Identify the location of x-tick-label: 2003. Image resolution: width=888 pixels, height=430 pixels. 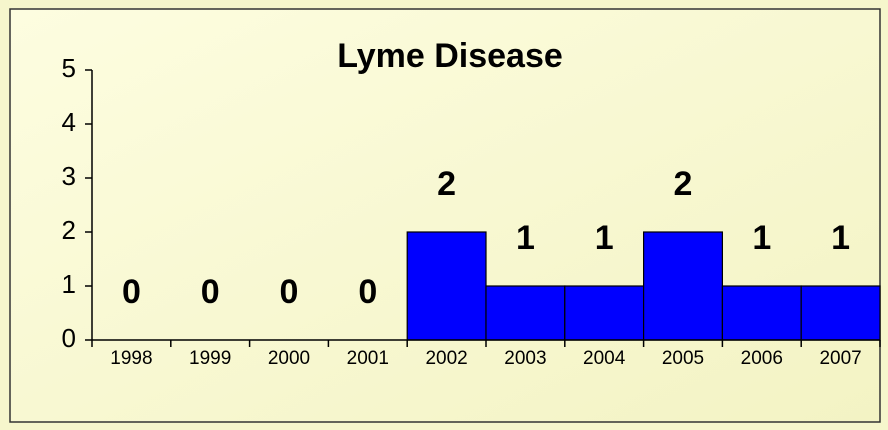
(525, 358).